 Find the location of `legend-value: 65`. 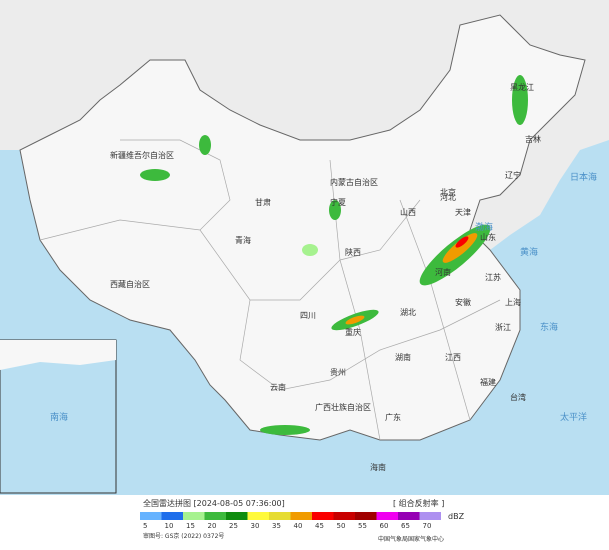

legend-value: 65 is located at coordinates (405, 526).